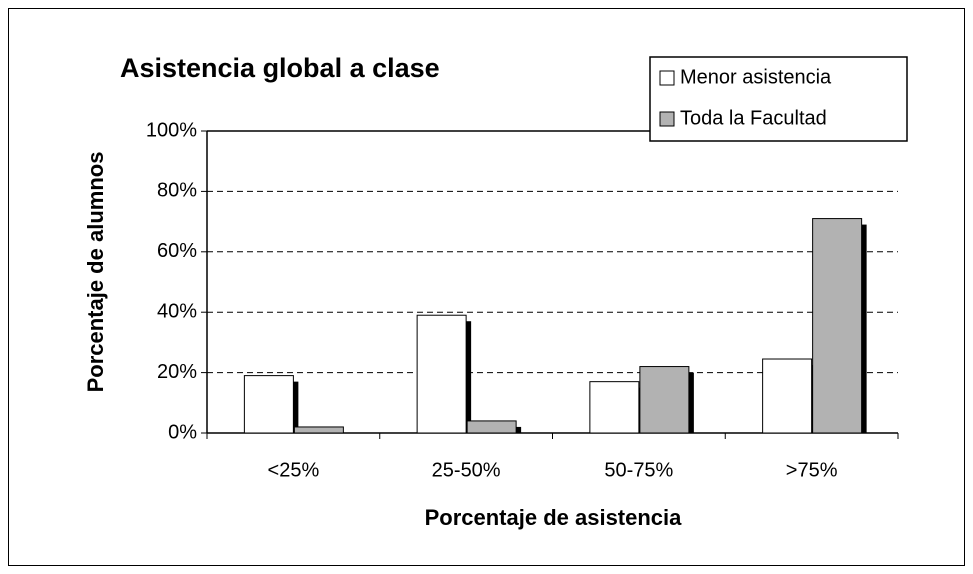 The height and width of the screenshot is (574, 973). Describe the element at coordinates (171, 130) in the screenshot. I see `y-tick-label: 100%` at that location.